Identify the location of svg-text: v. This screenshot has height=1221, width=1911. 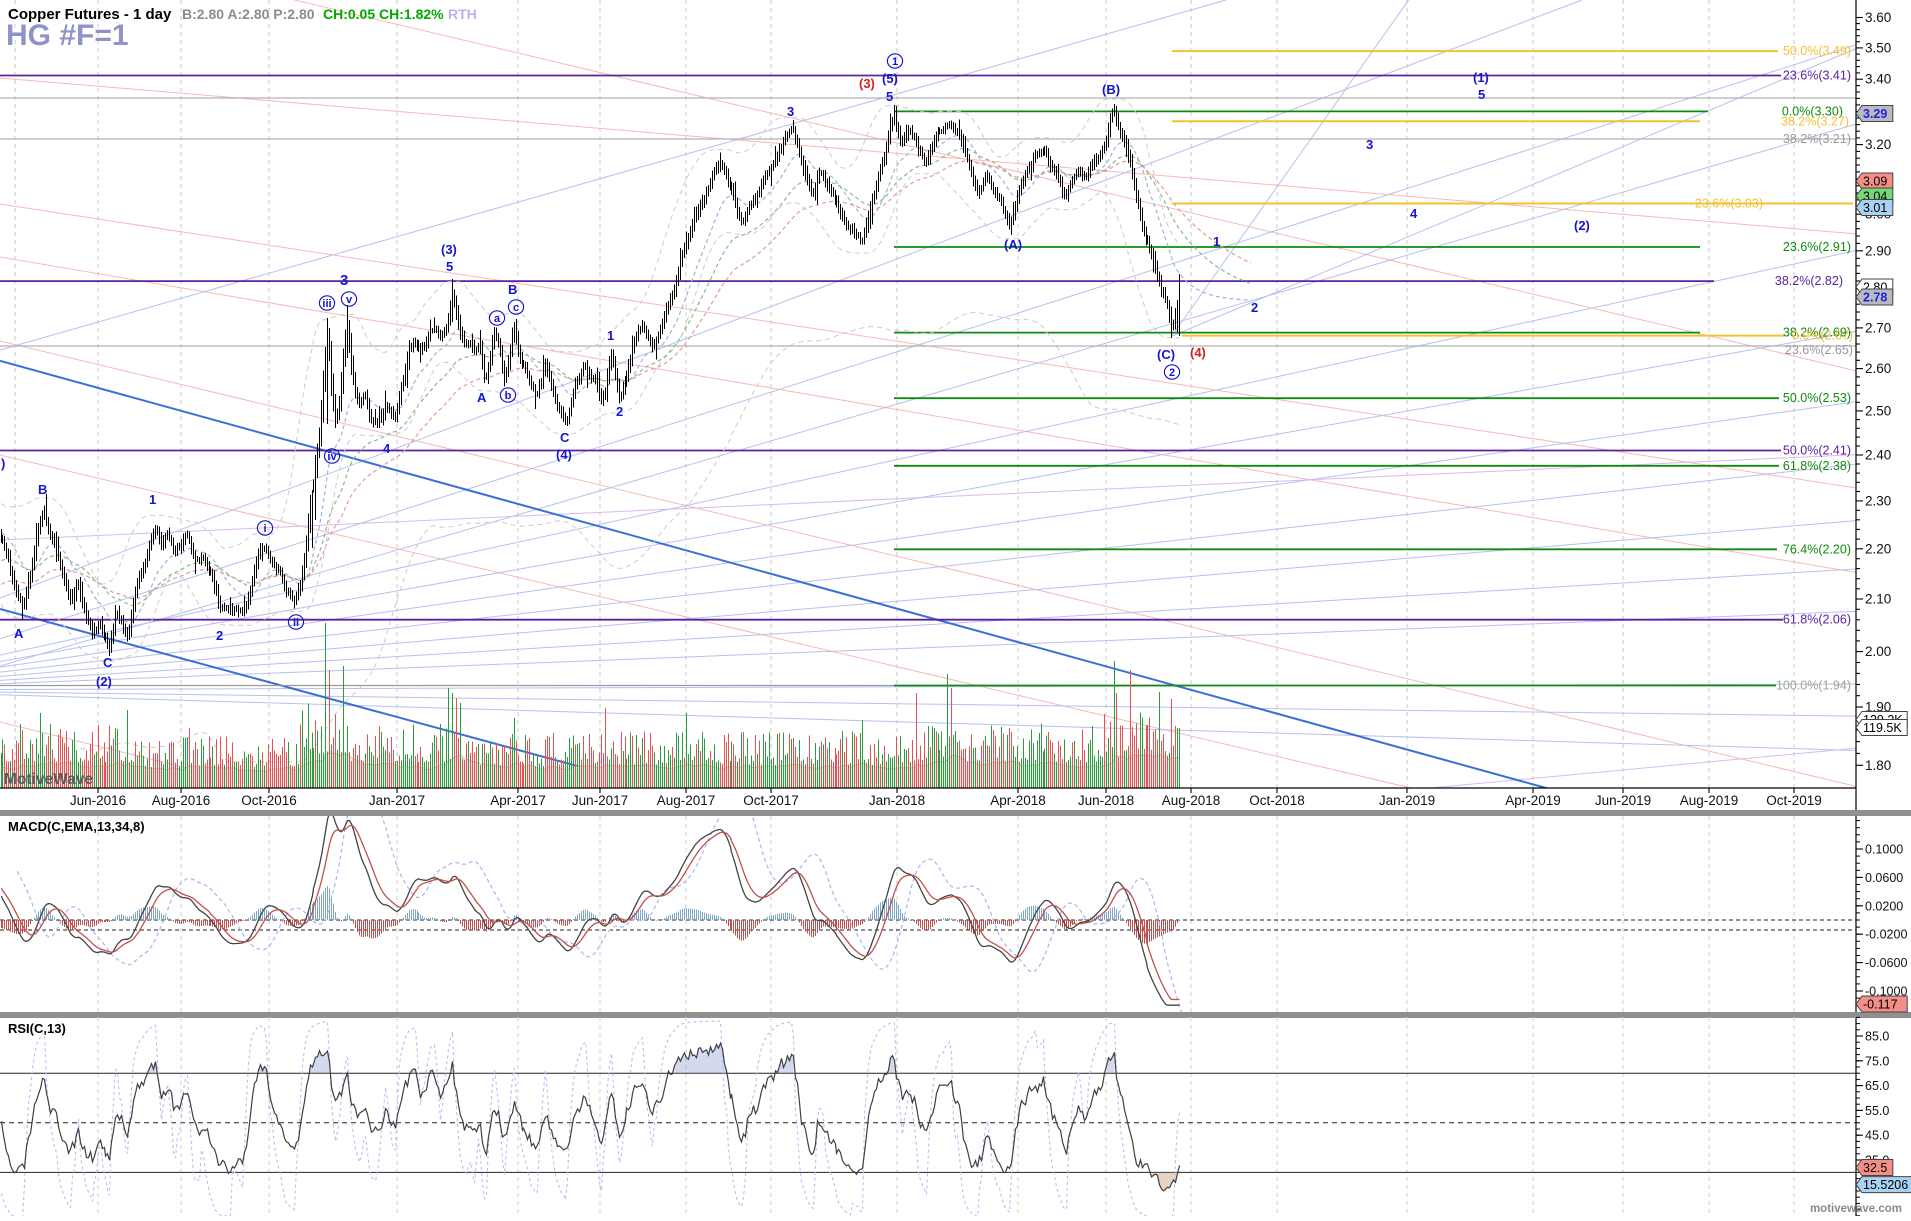
(349, 300).